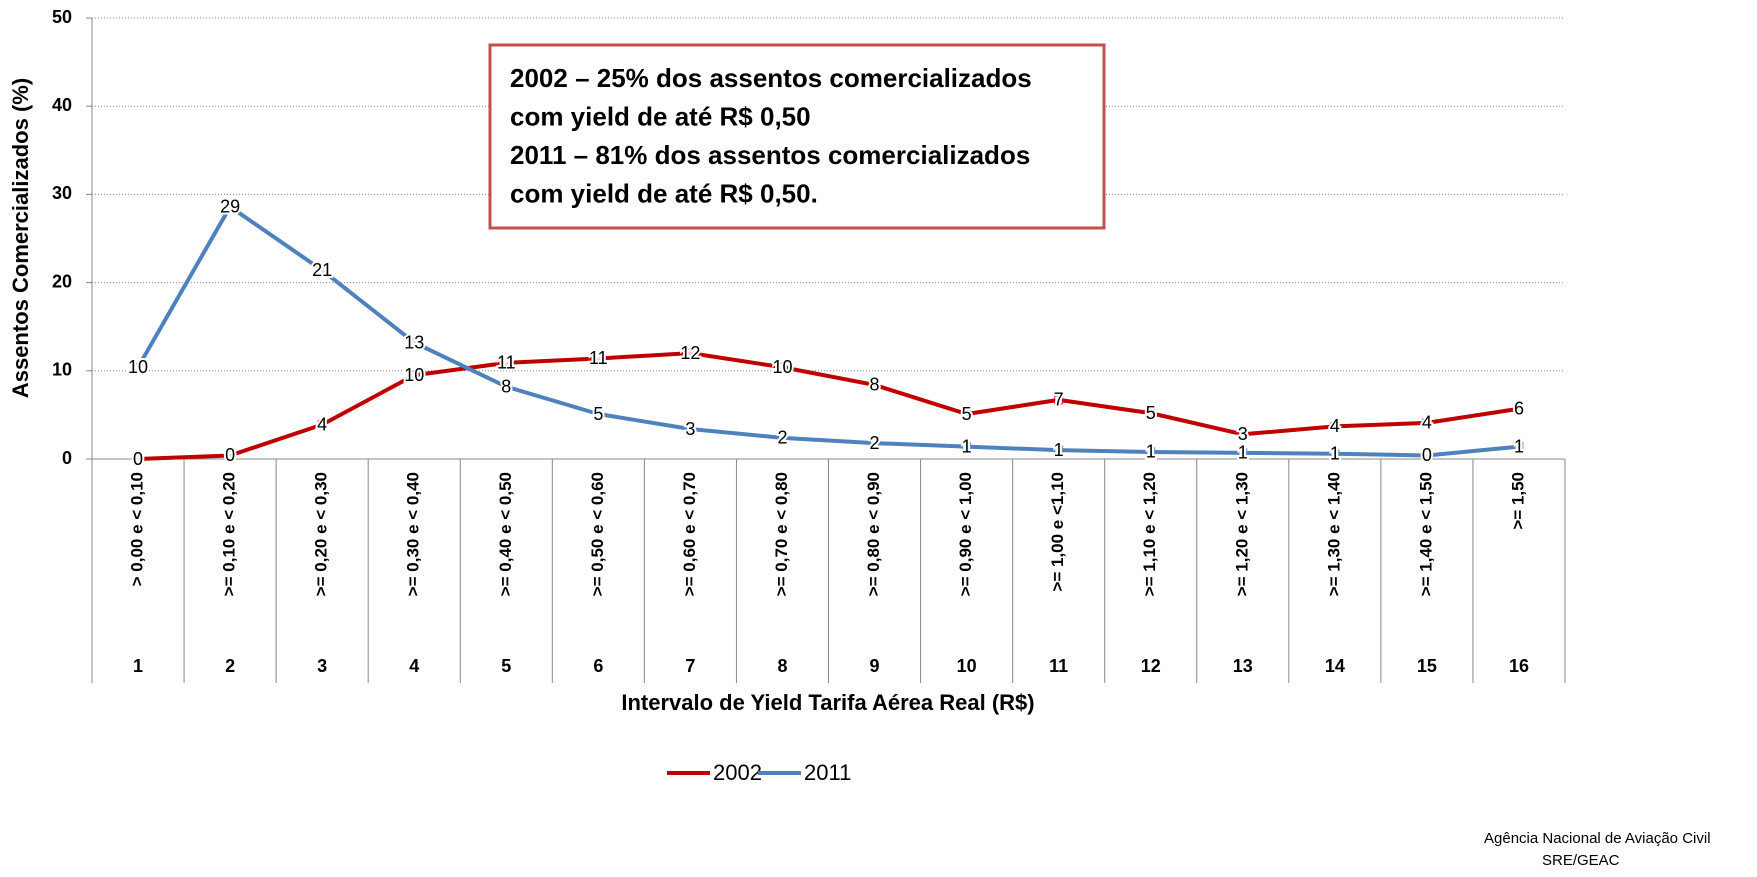  Describe the element at coordinates (414, 666) in the screenshot. I see `category-number: 4` at that location.